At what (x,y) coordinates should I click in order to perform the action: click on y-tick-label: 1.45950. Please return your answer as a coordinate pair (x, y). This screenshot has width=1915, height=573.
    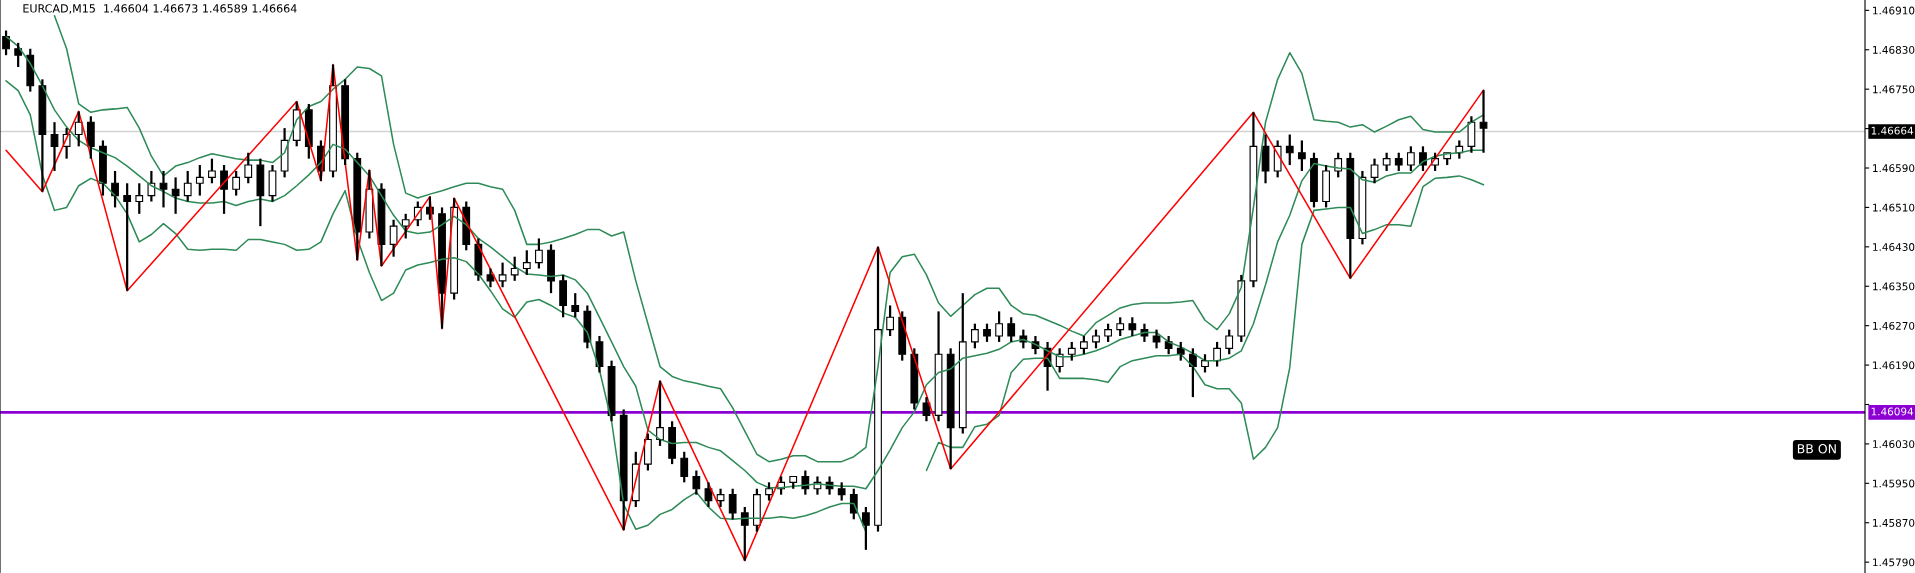
    Looking at the image, I should click on (1894, 483).